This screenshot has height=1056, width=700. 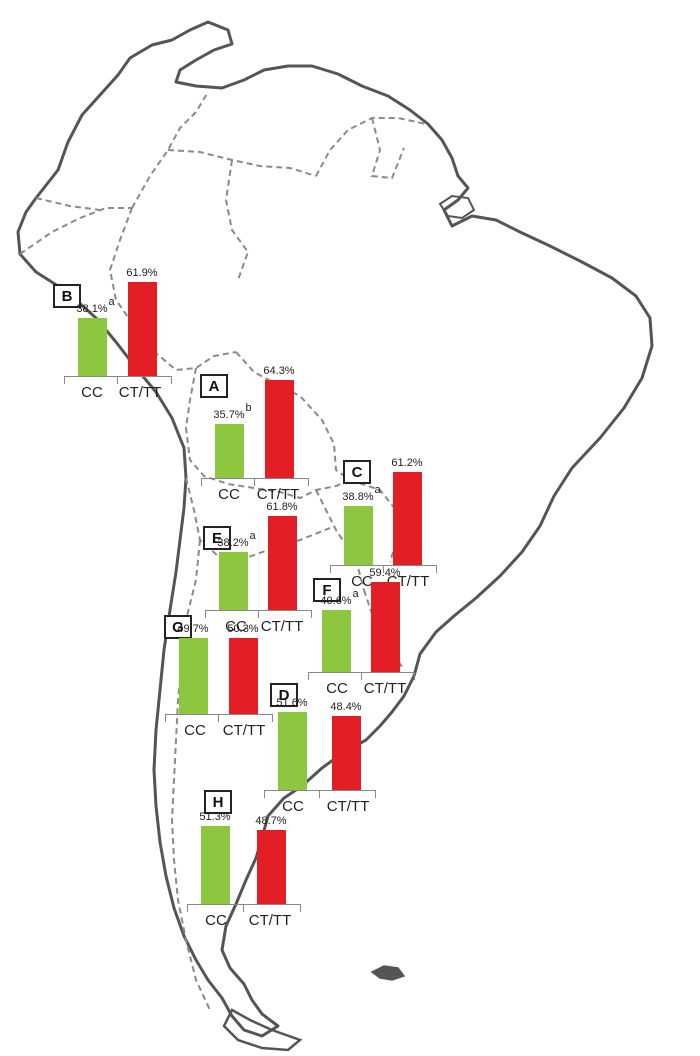 I want to click on amazon-delta, so click(x=457, y=207).